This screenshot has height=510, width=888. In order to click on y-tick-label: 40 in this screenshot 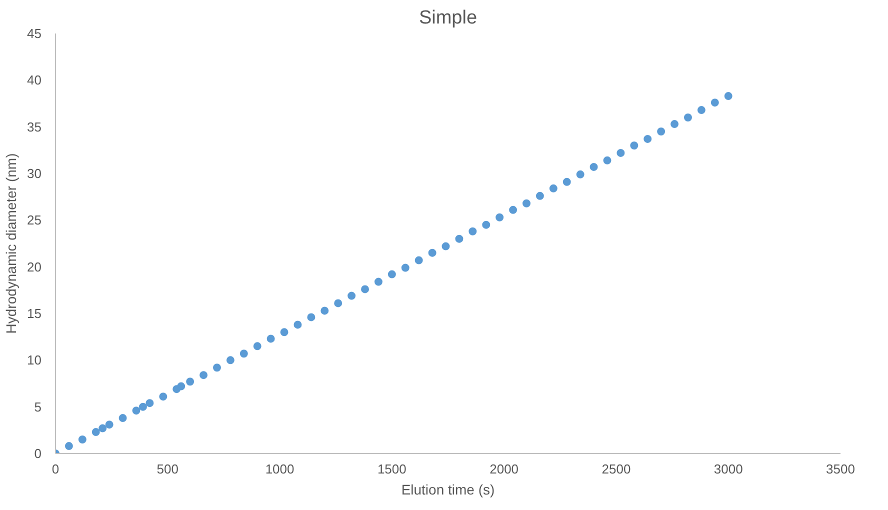, I will do `click(34, 80)`.